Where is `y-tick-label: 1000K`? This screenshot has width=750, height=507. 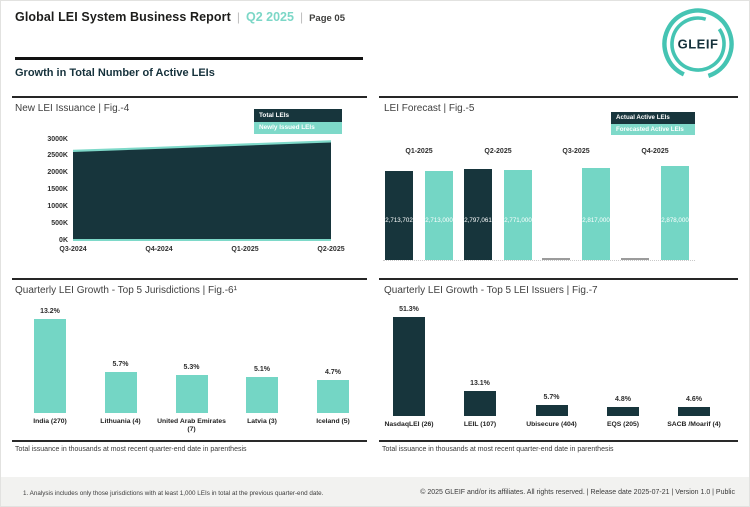
y-tick-label: 1000K is located at coordinates (57, 206).